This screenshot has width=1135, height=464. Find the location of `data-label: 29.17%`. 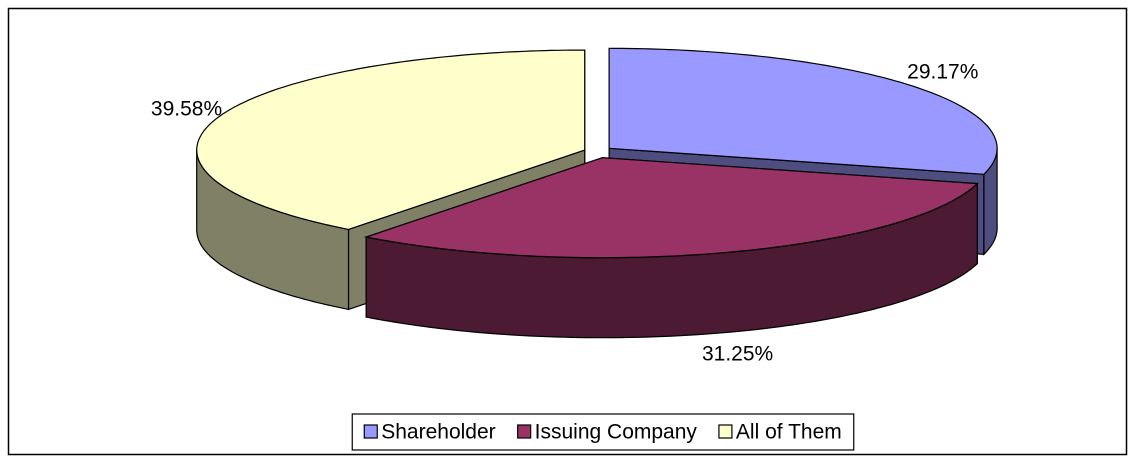

data-label: 29.17% is located at coordinates (942, 71).